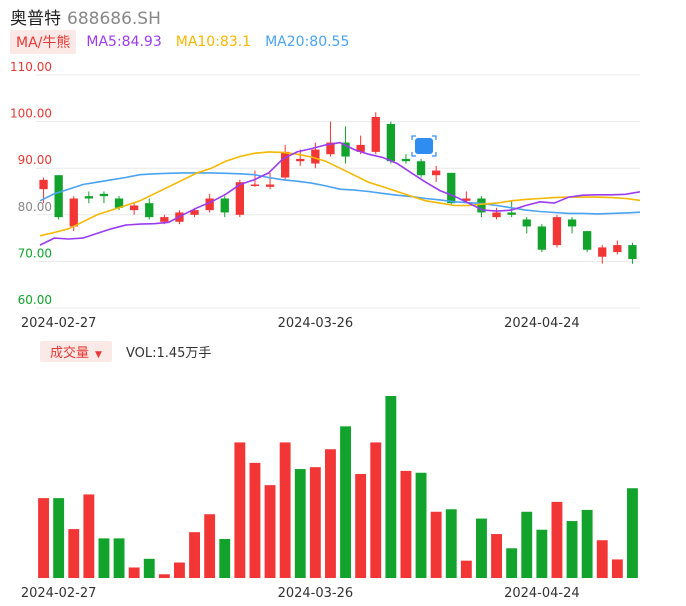 The height and width of the screenshot is (606, 686). Describe the element at coordinates (31, 114) in the screenshot. I see `y-tick-label: 100.00` at that location.